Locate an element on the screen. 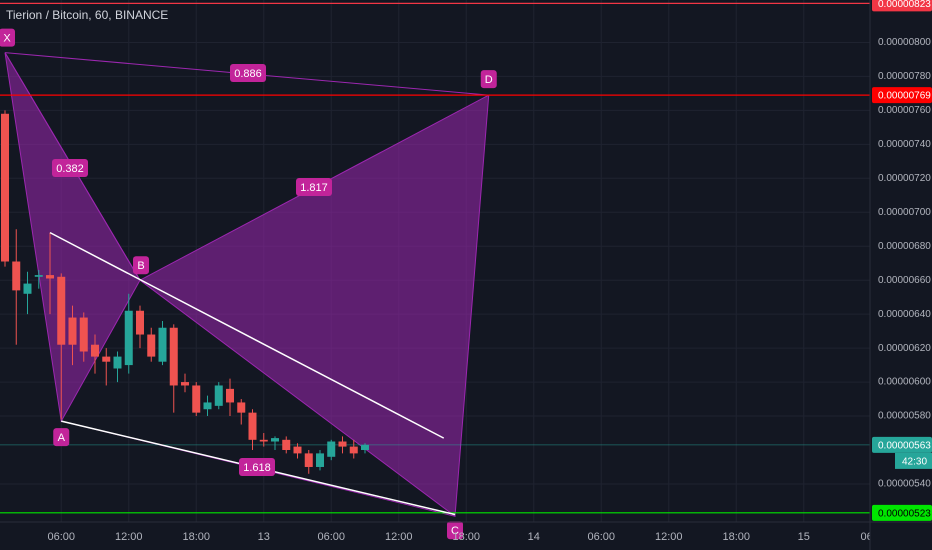  countdown-box is located at coordinates (913, 460).